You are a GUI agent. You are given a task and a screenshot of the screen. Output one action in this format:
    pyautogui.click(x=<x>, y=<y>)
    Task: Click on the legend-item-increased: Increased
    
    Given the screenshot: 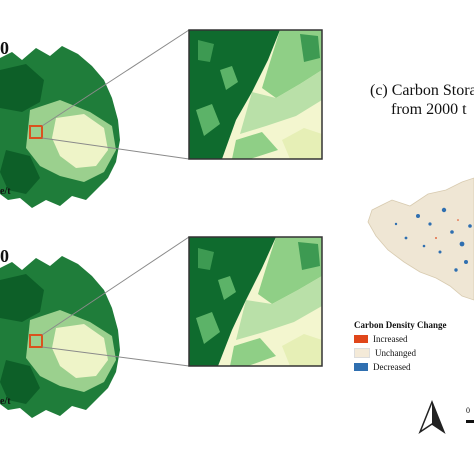 What is the action you would take?
    pyautogui.click(x=380, y=339)
    